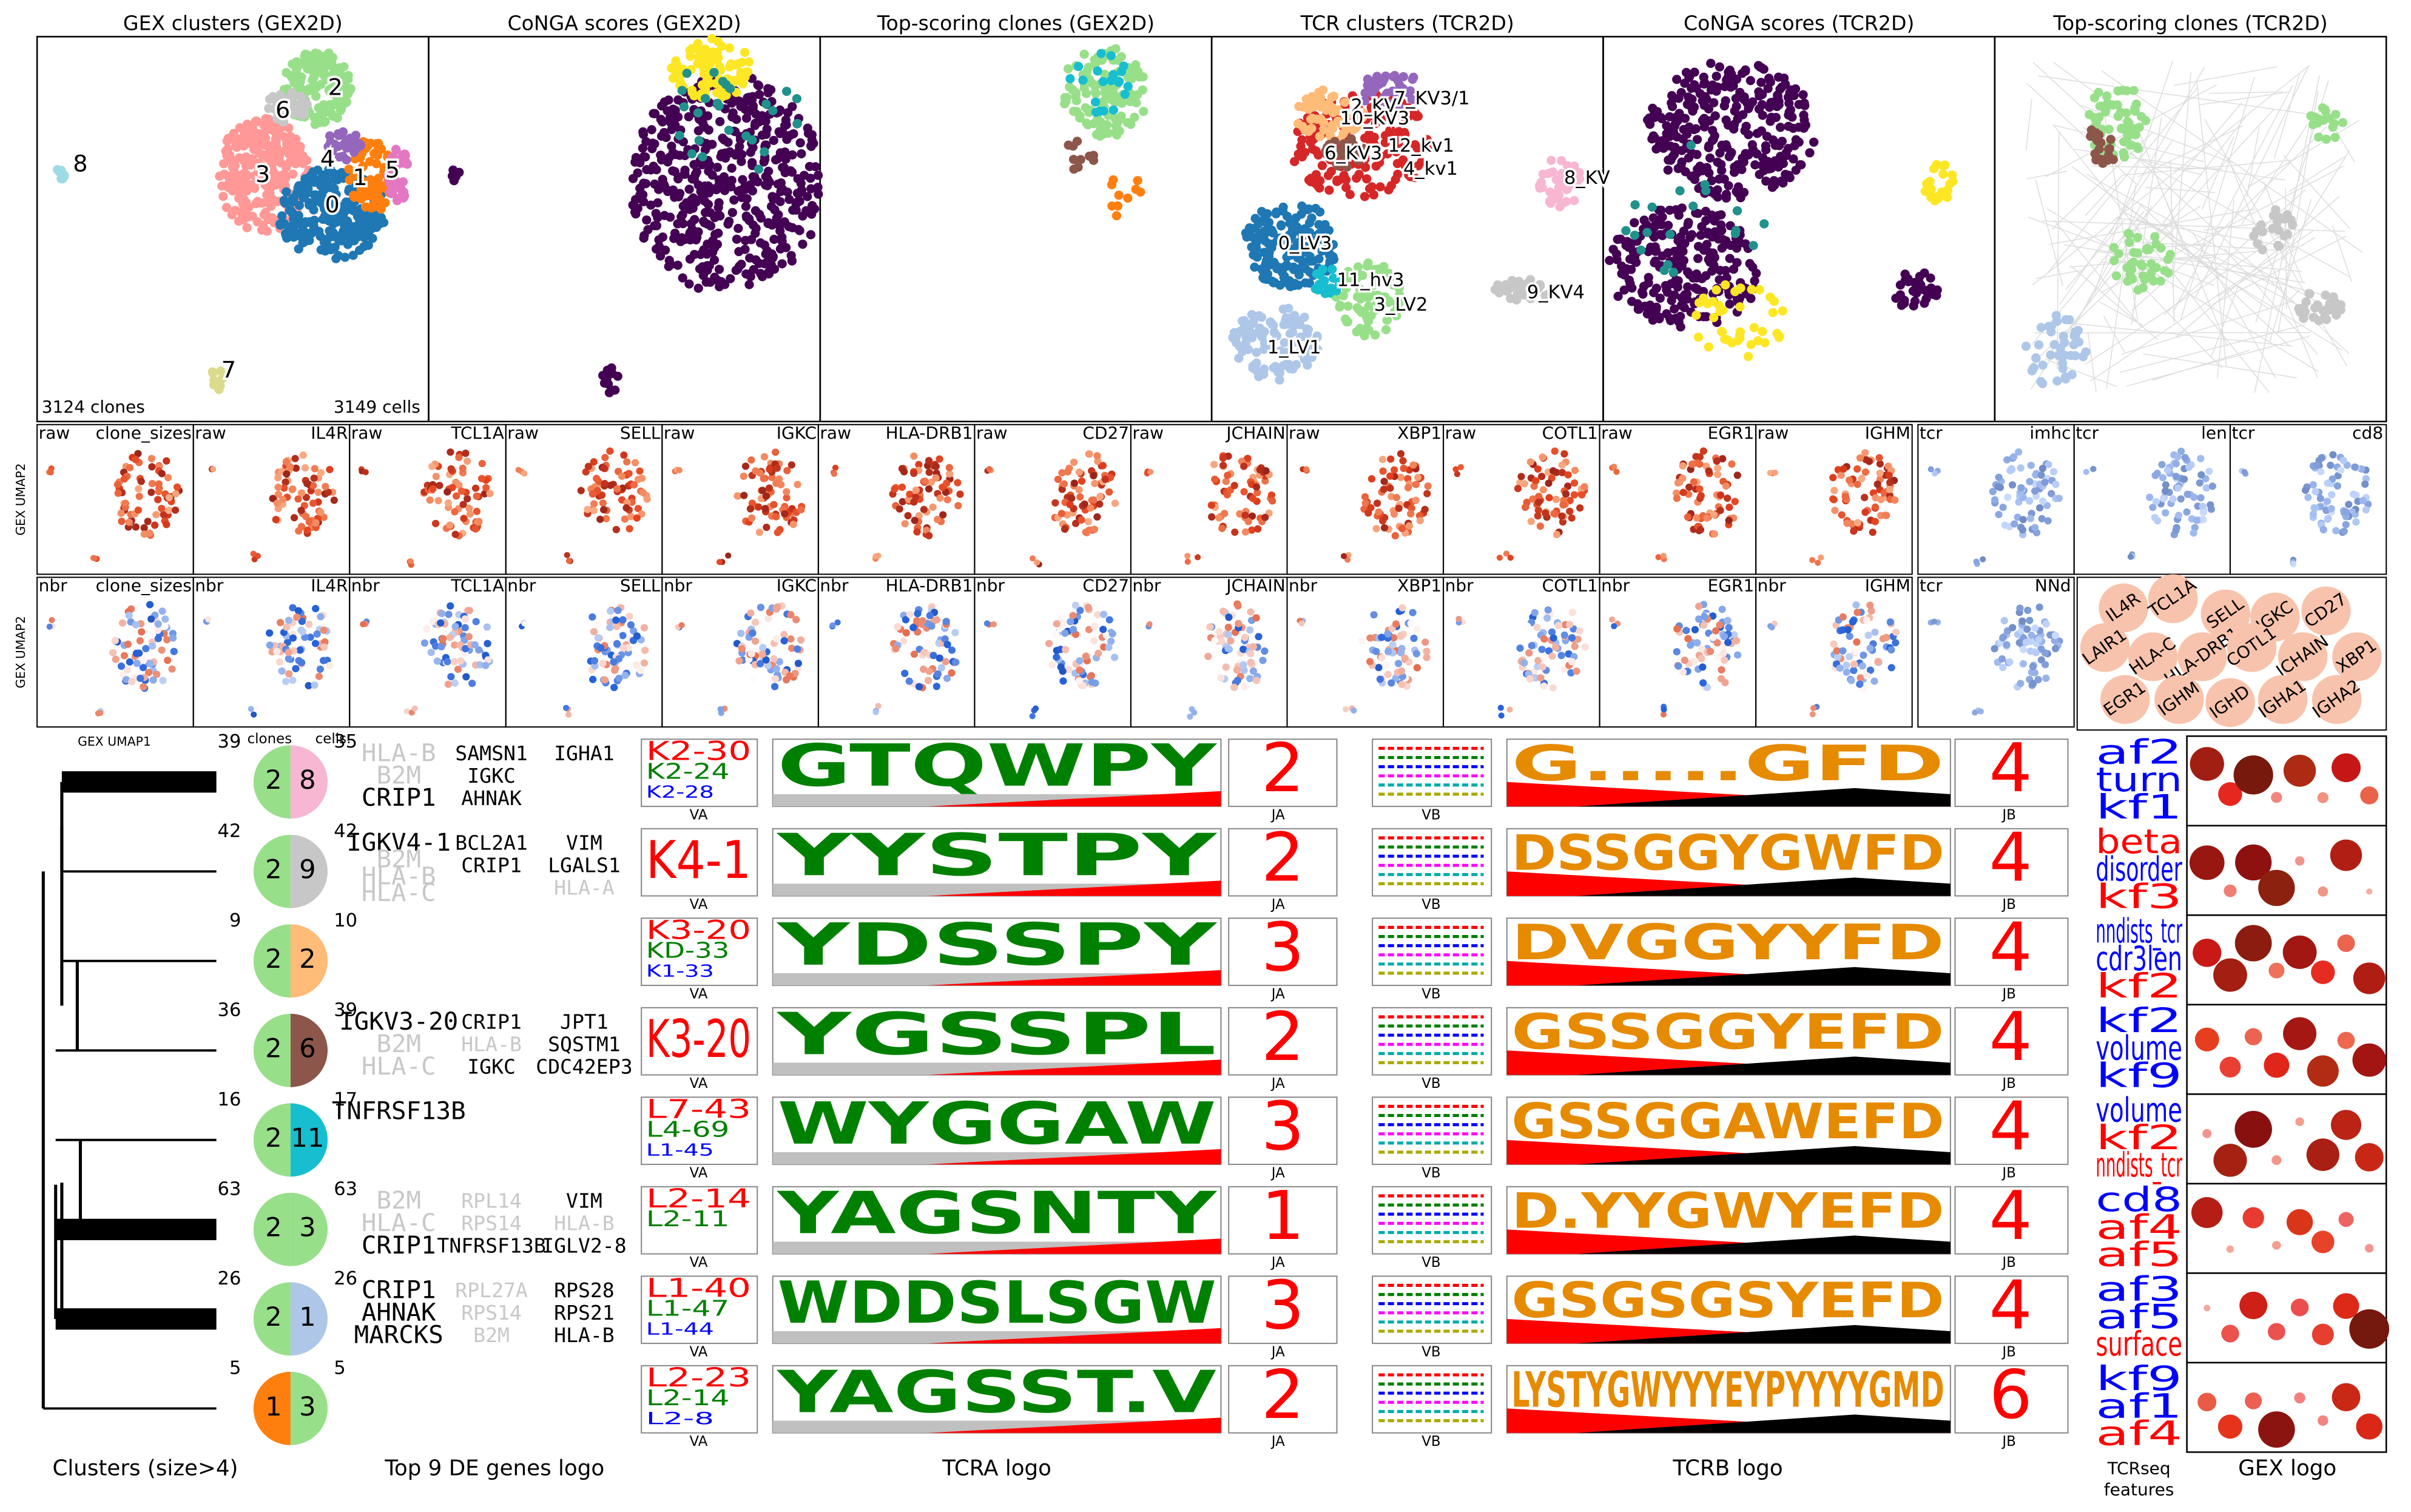  Describe the element at coordinates (624, 23) in the screenshot. I see `panel-title: CoNGA scores (GEX2D)` at that location.